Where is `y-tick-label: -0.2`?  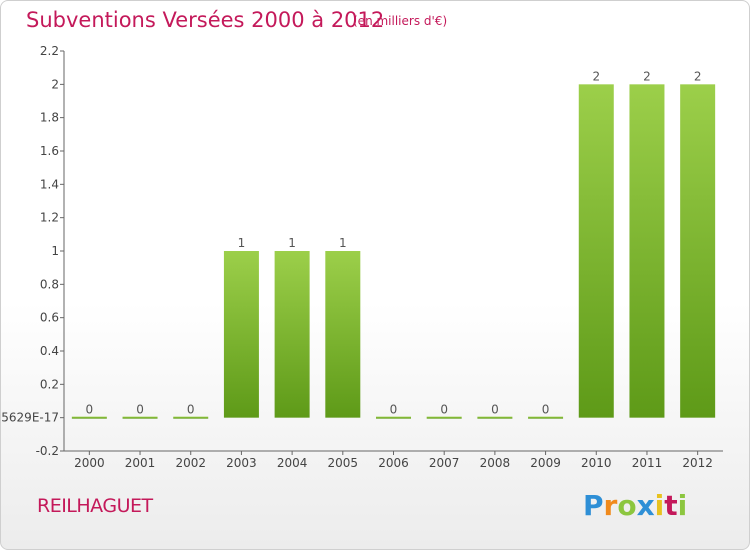
y-tick-label: -0.2 is located at coordinates (47, 451).